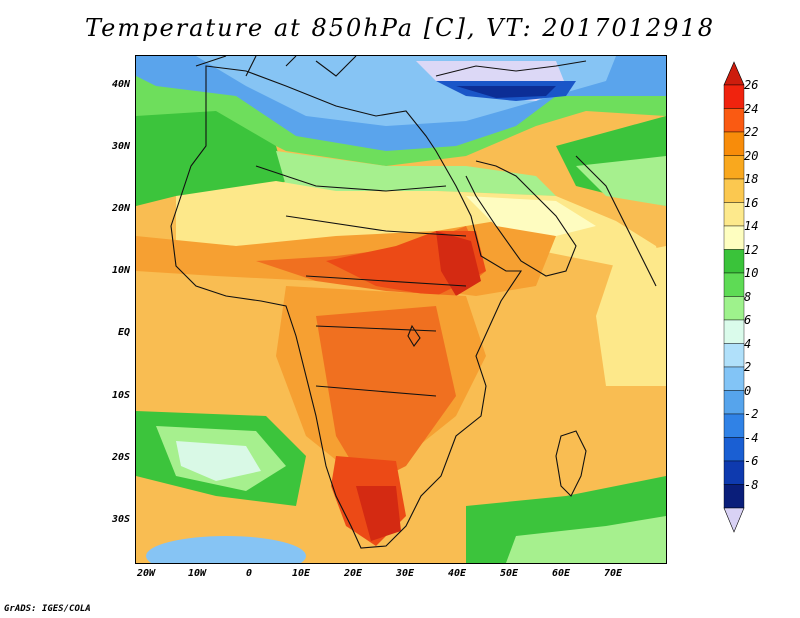  What do you see at coordinates (748, 296) in the screenshot?
I see `colorbar-tick-label: 8` at bounding box center [748, 296].